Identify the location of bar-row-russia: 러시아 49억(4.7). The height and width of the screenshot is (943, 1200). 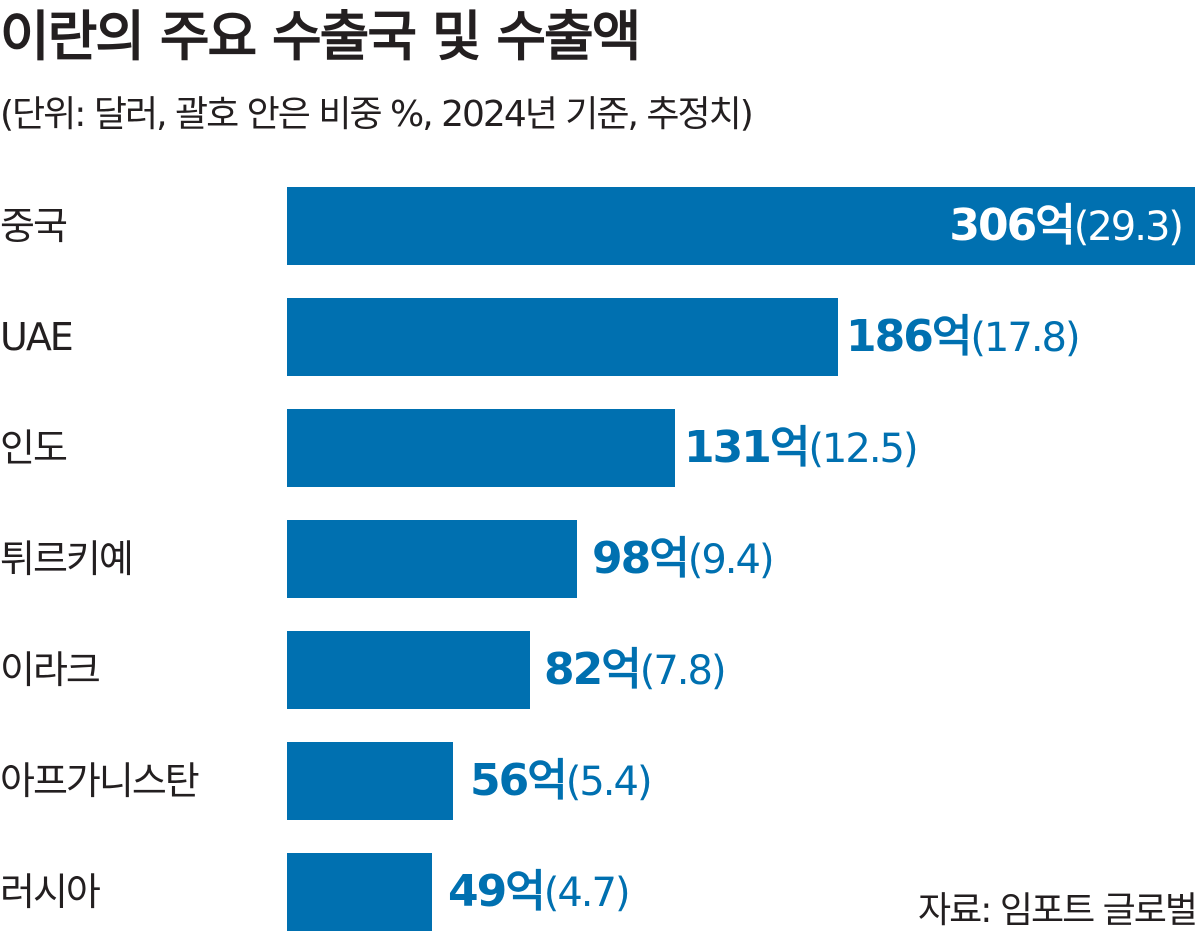
(600, 892).